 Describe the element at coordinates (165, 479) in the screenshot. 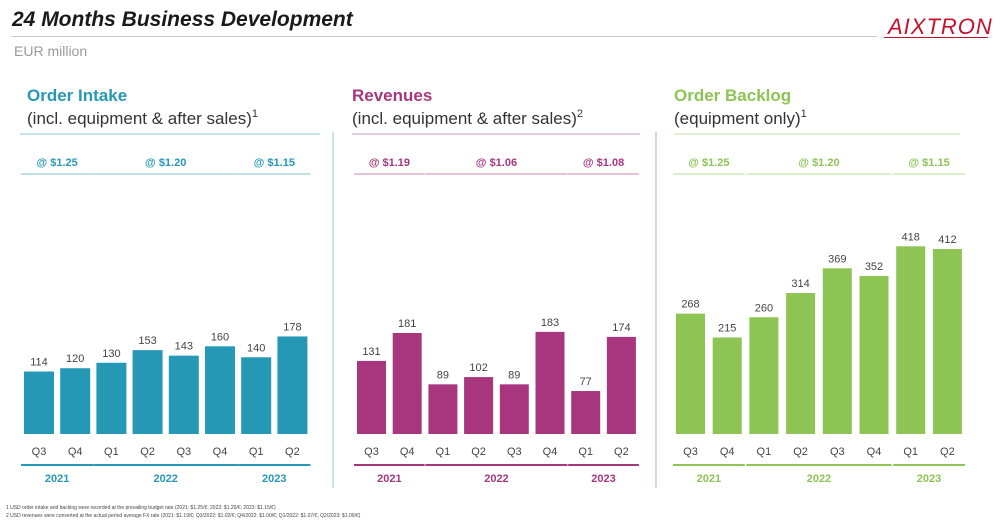

I see `order-intake-year-label: 2022` at that location.